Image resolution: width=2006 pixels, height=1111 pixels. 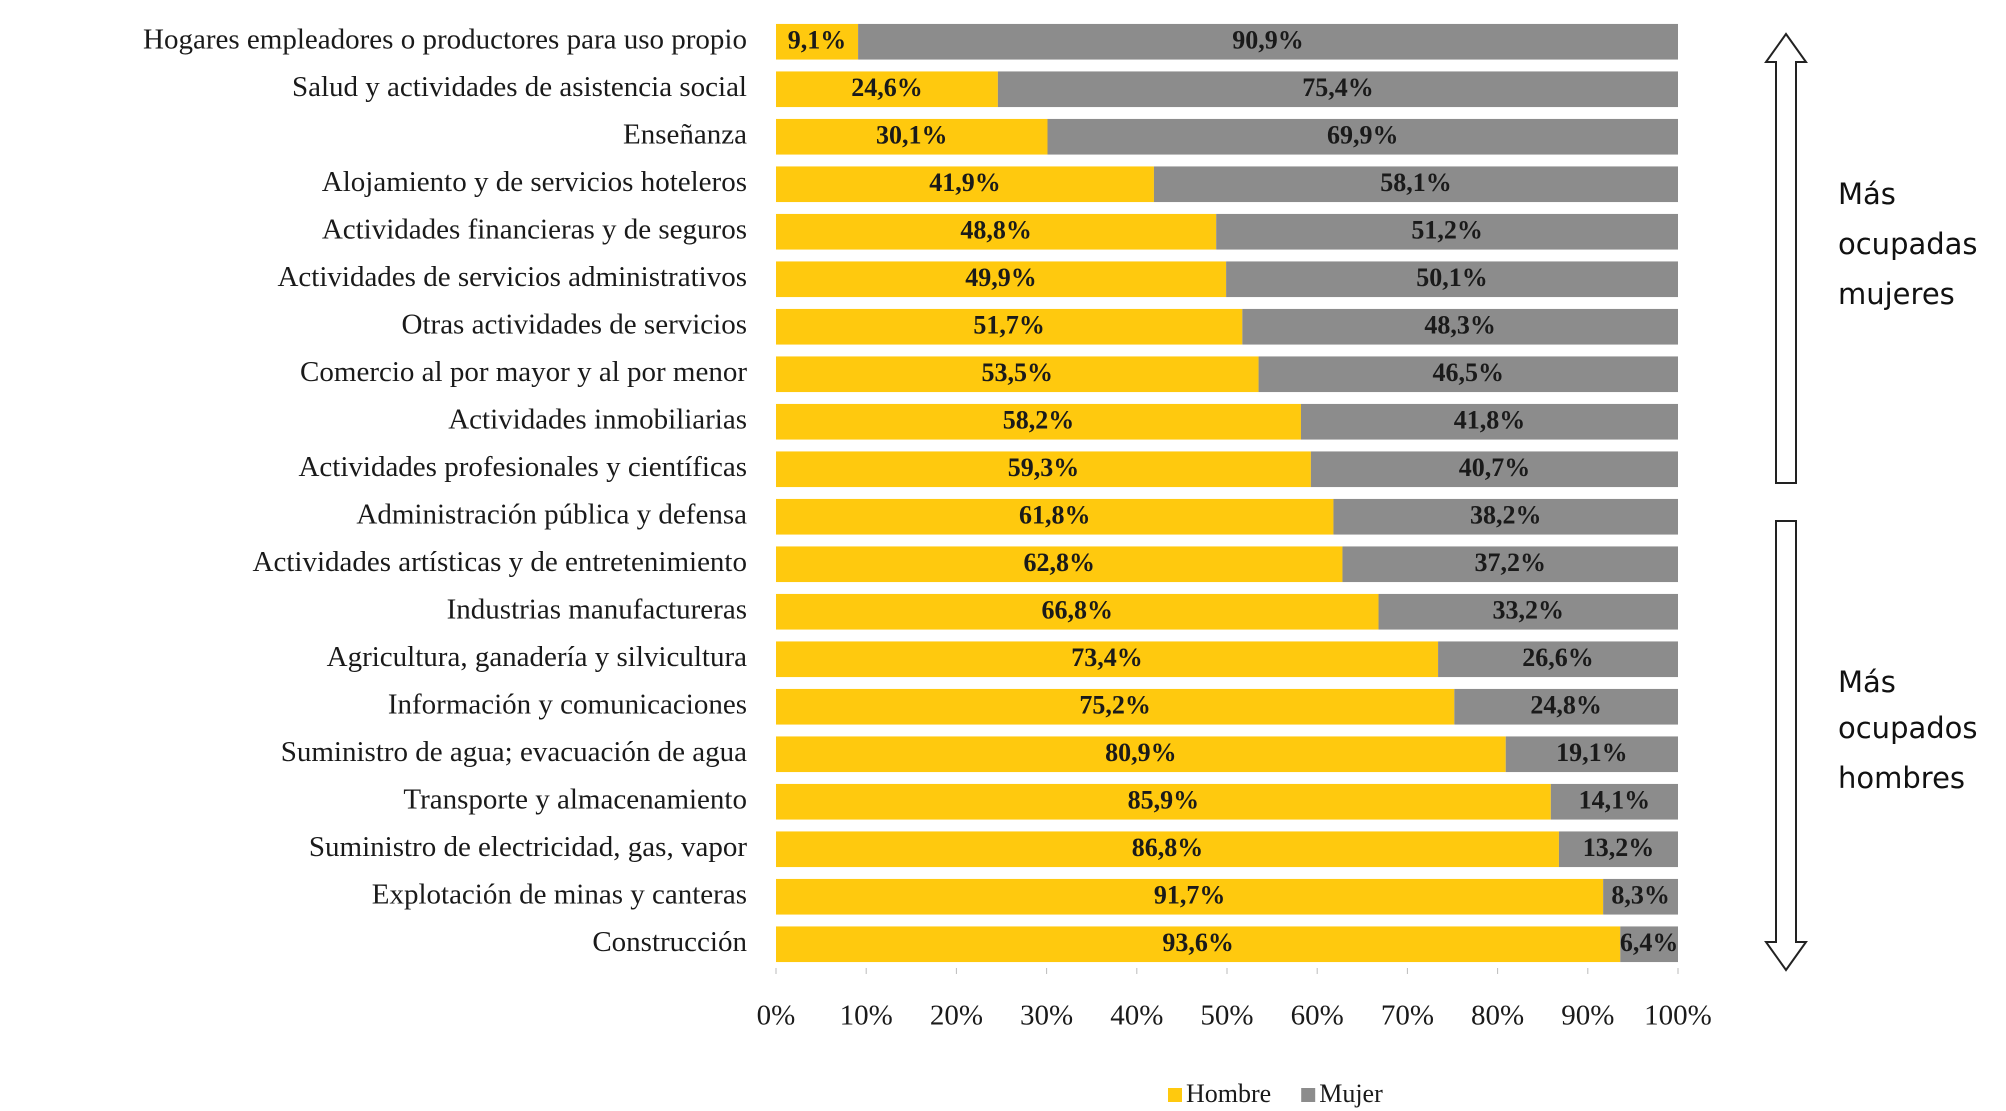 What do you see at coordinates (534, 229) in the screenshot?
I see `category-label: Actividades financieras y de seguros` at bounding box center [534, 229].